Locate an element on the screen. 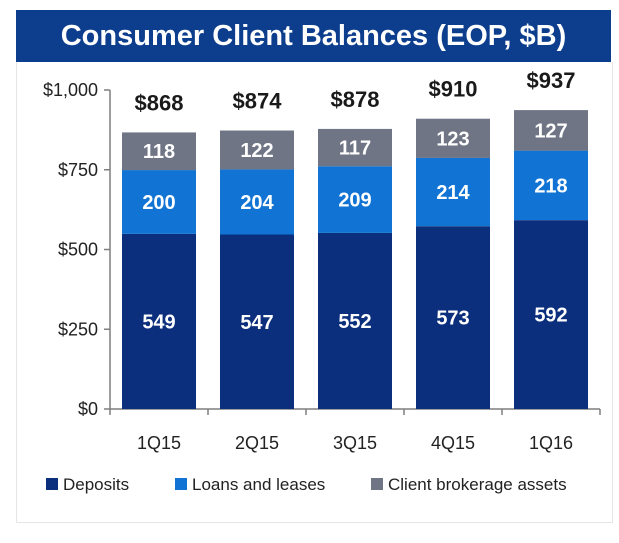 This screenshot has height=543, width=619. title-bar: Consumer Client Balances (EOP, $B) is located at coordinates (313, 36).